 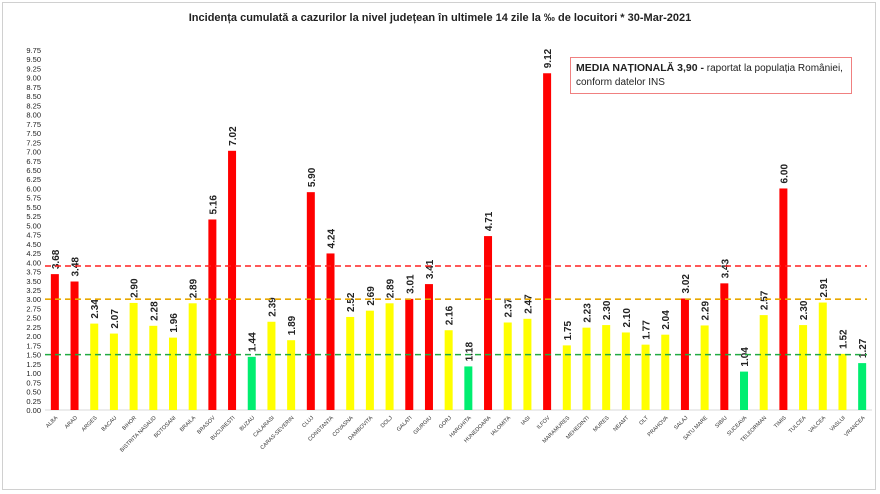 I want to click on y-tick-label: 9.00, so click(x=33, y=78).